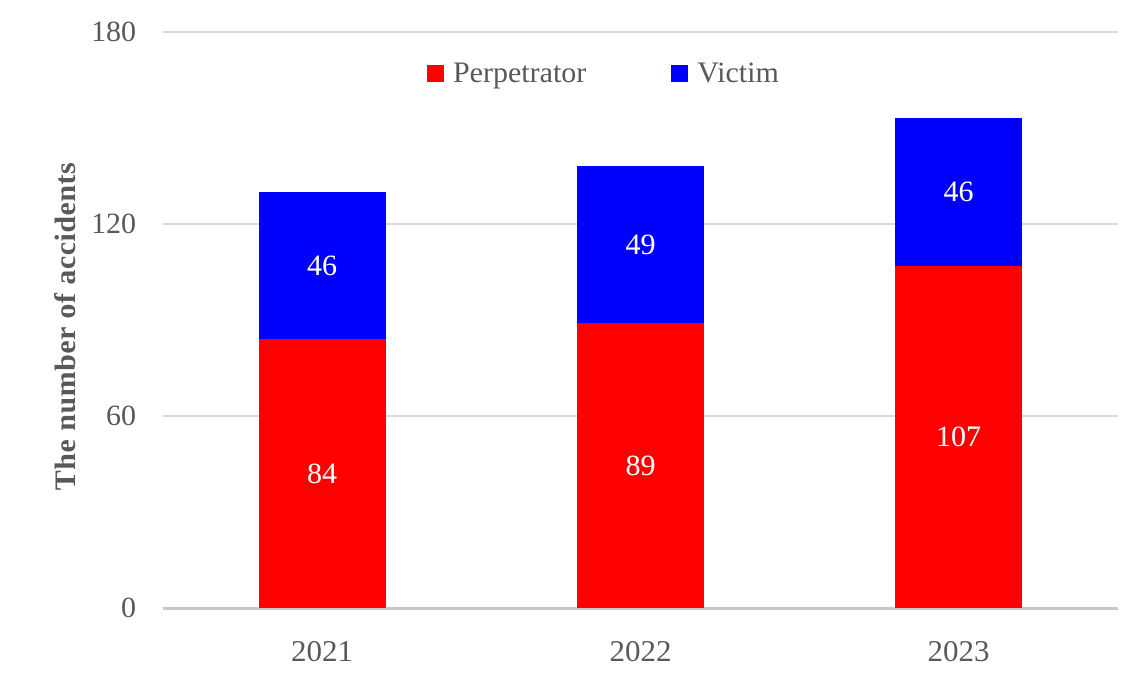  I want to click on bar-segment-perpetrator-2022: 89, so click(640, 465).